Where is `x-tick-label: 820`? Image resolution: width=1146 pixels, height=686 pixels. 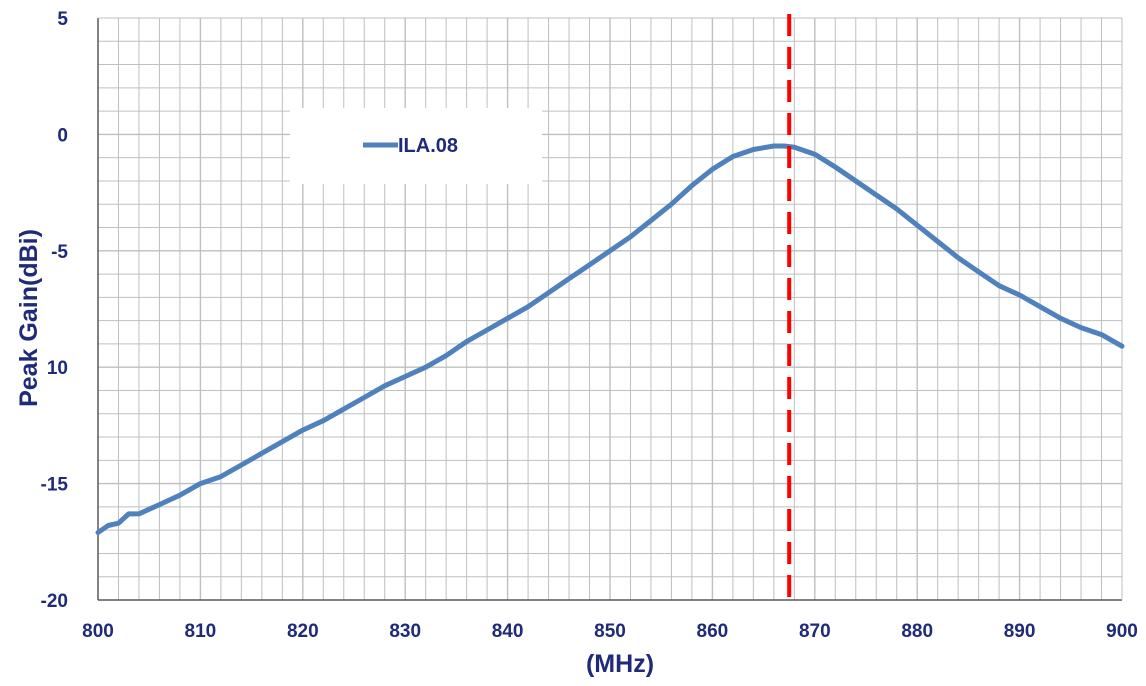
x-tick-label: 820 is located at coordinates (303, 631).